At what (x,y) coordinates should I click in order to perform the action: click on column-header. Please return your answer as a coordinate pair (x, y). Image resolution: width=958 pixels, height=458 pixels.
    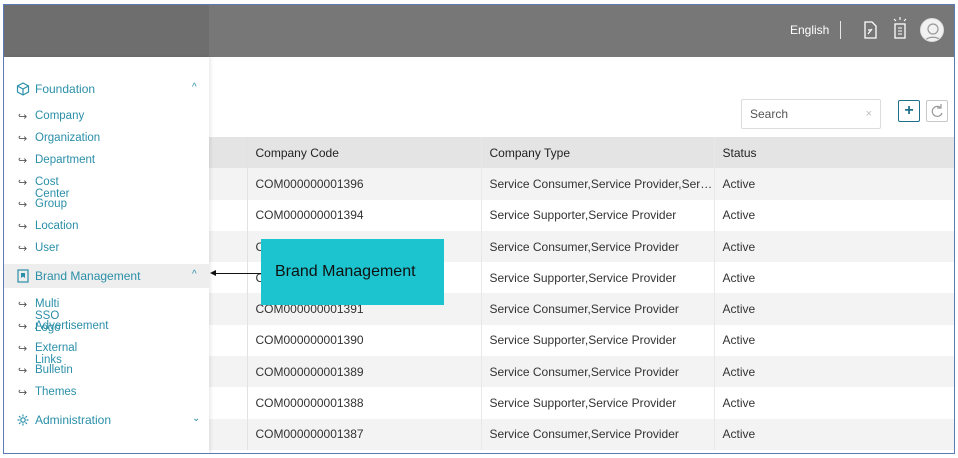
    Looking at the image, I should click on (228, 153).